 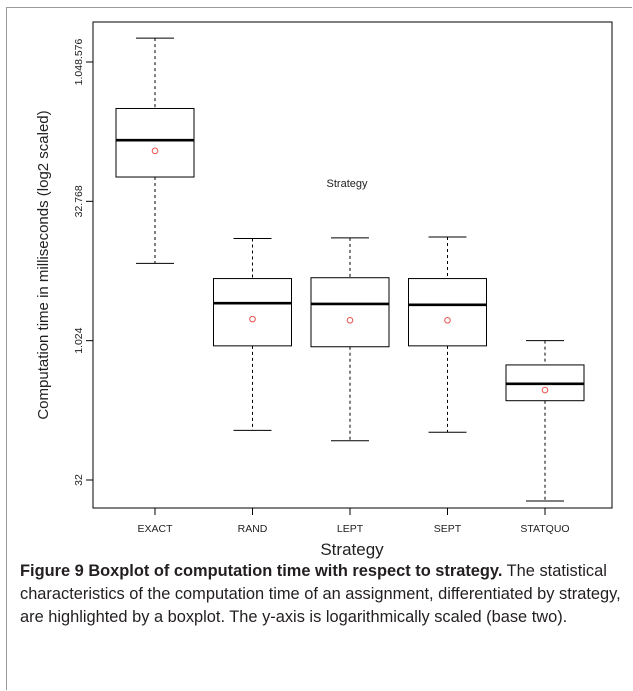 I want to click on y-axis: 32 1.024 32.768 1.048.576, so click(x=83, y=262).